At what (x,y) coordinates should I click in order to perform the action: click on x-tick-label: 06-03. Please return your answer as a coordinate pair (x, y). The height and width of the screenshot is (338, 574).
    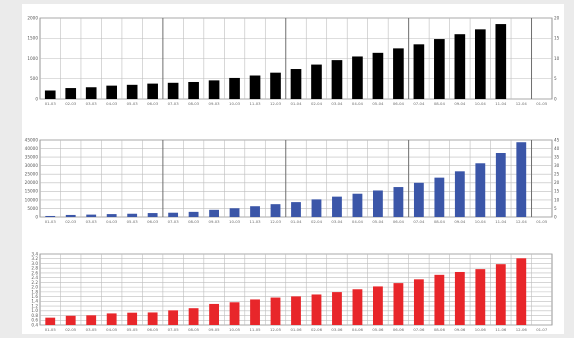
    Looking at the image, I should click on (153, 221).